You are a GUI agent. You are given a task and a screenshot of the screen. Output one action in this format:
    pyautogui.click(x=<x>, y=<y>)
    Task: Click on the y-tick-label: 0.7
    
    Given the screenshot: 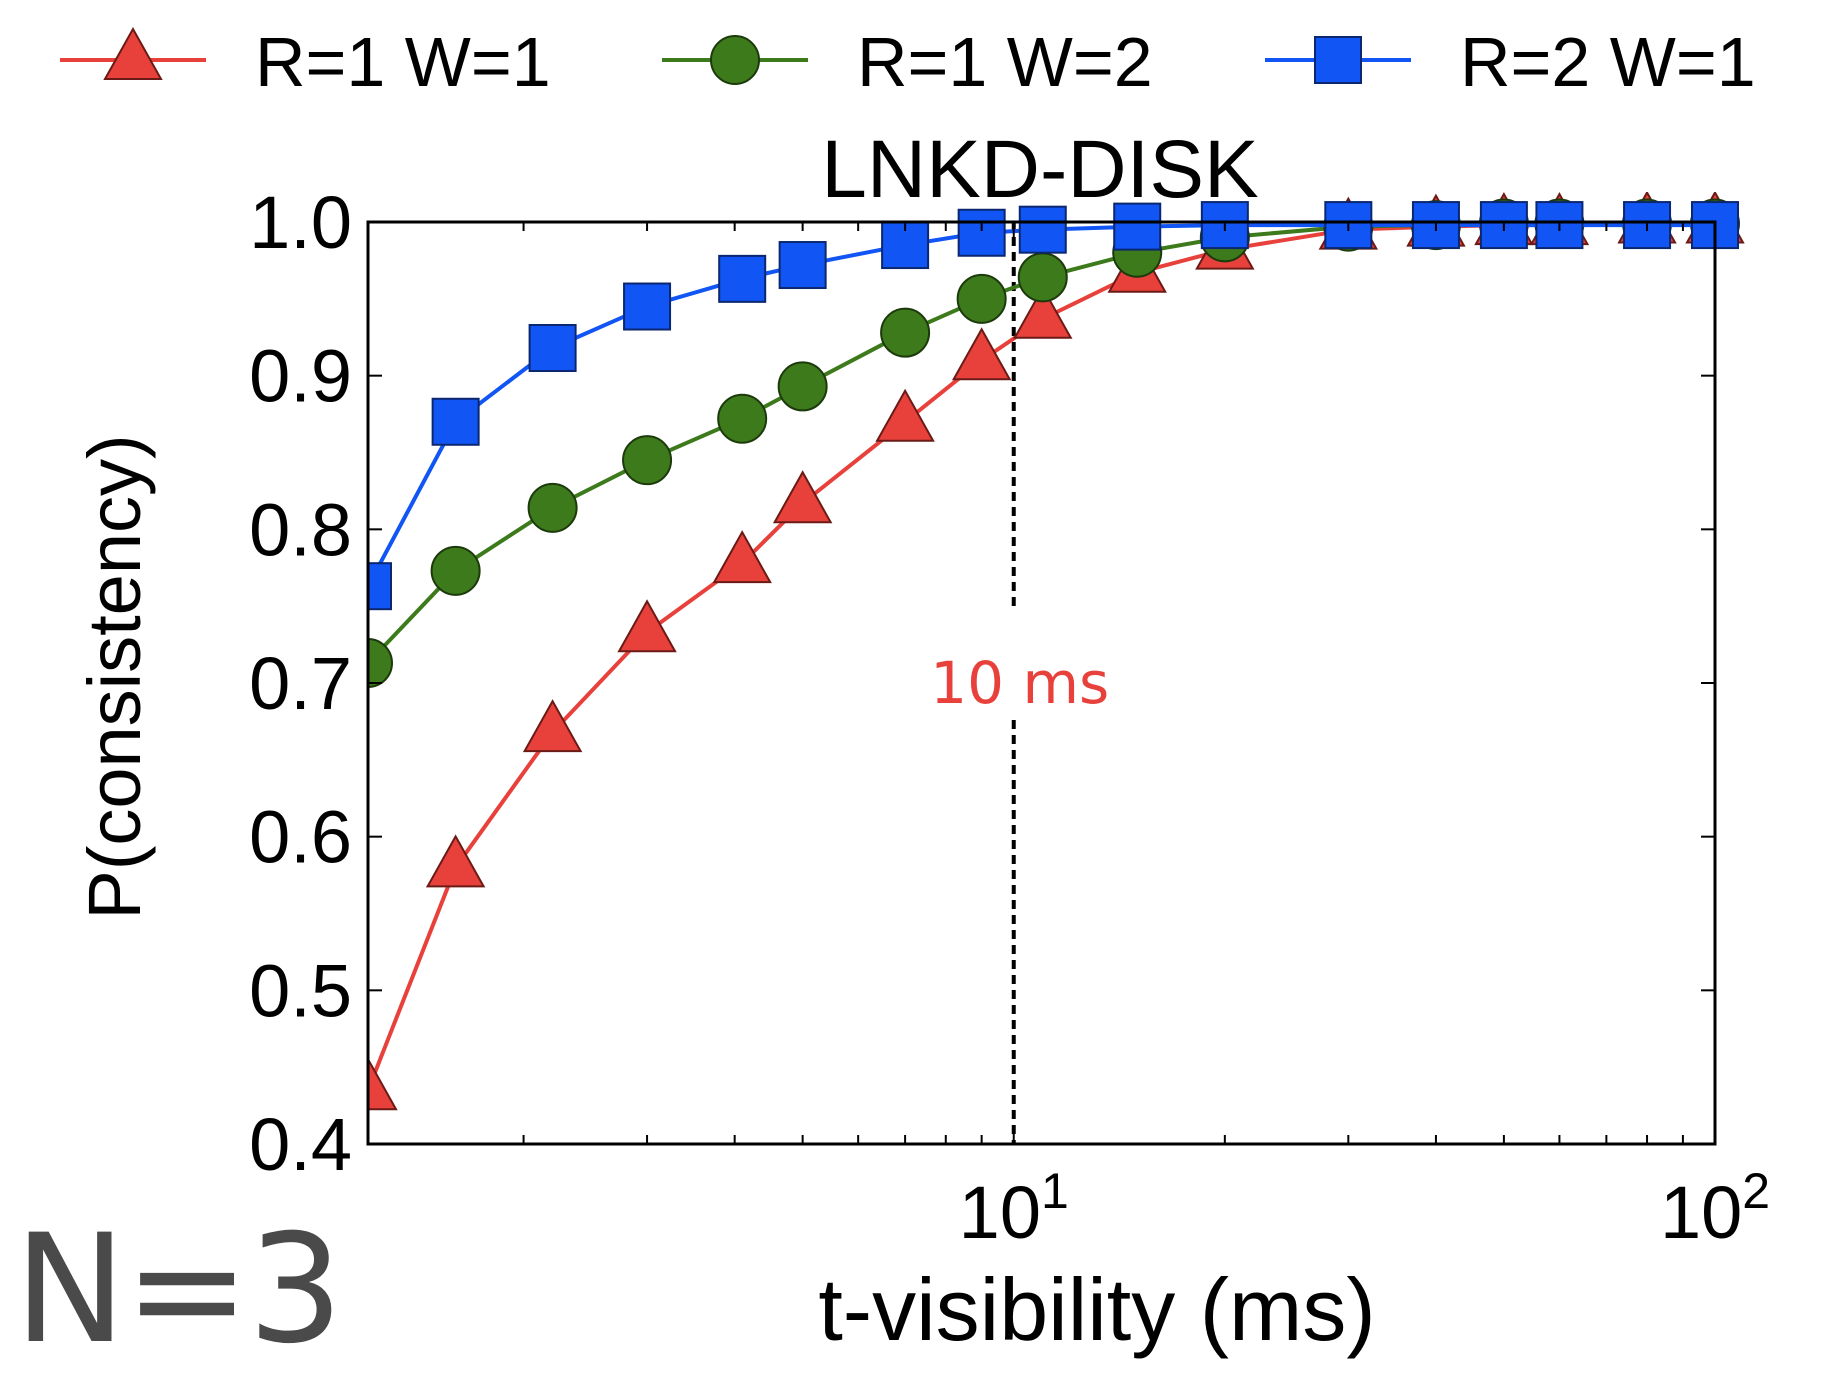 What is the action you would take?
    pyautogui.click(x=300, y=683)
    